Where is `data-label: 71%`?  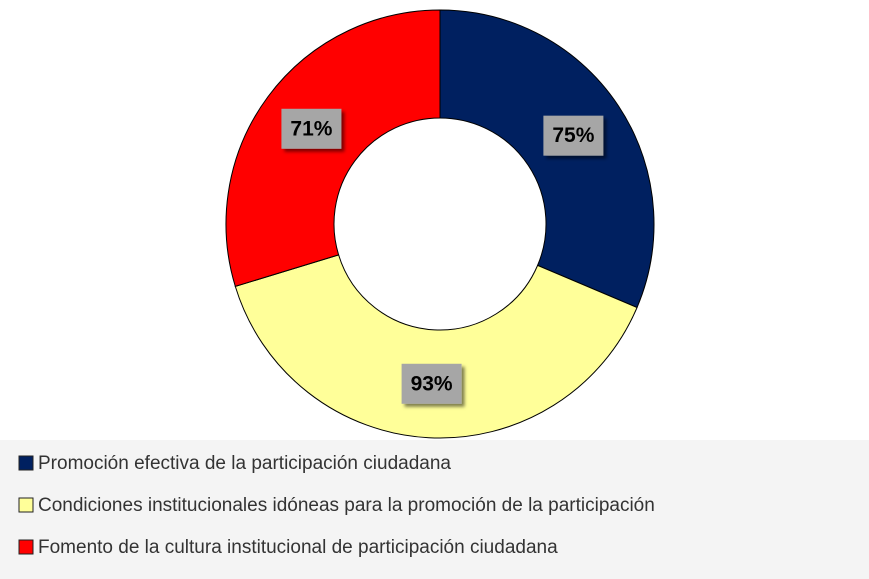
data-label: 71% is located at coordinates (311, 128).